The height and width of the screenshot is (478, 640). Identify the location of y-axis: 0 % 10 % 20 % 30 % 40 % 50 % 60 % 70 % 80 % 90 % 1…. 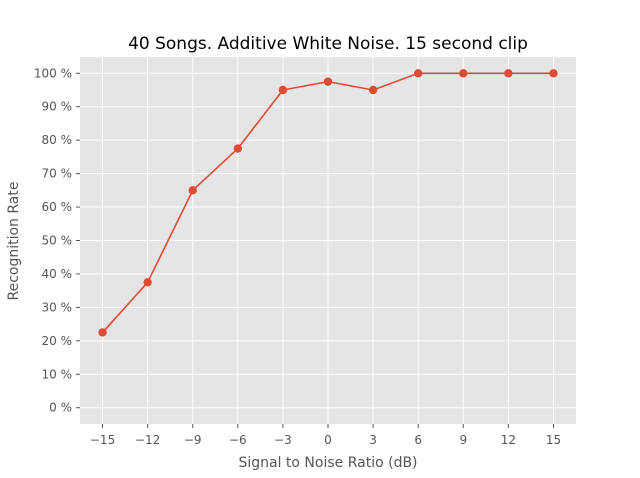
(57, 240).